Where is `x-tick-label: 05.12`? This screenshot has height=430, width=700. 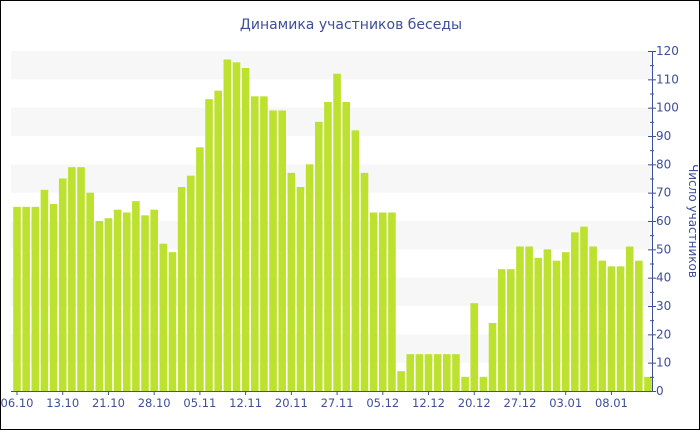
x-tick-label: 05.12 is located at coordinates (382, 403).